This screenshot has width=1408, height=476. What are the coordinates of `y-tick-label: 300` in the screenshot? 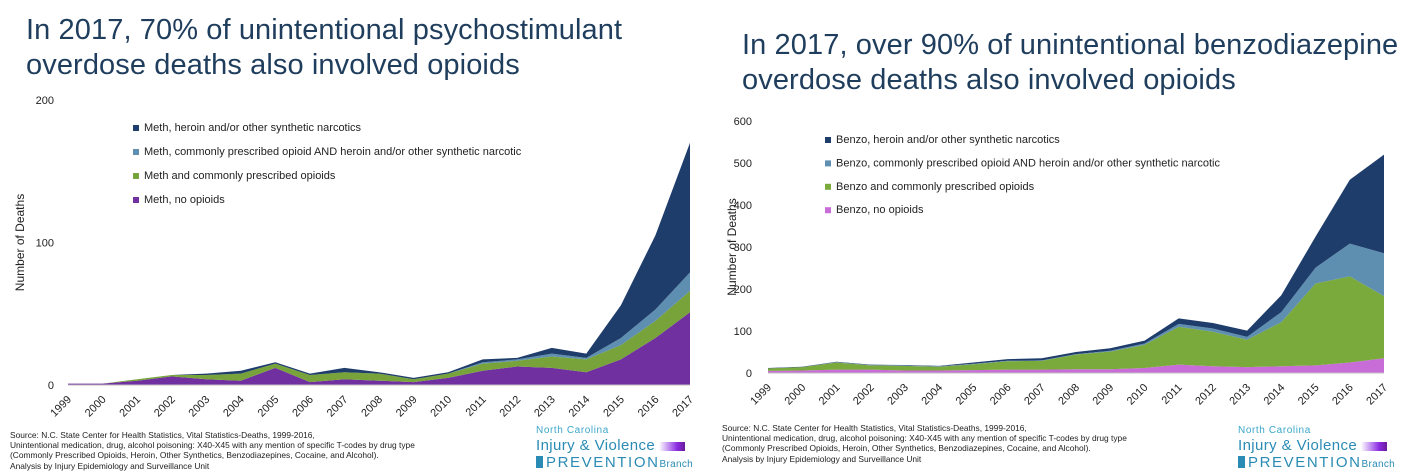 It's located at (743, 248).